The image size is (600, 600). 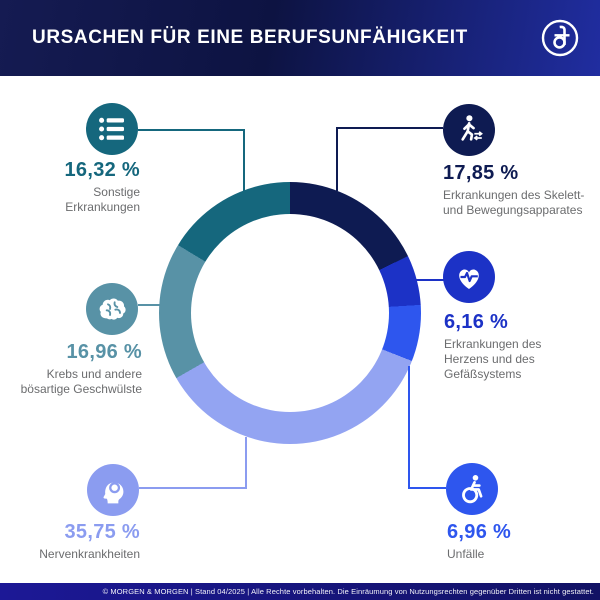 What do you see at coordinates (102, 532) in the screenshot?
I see `percent-value: 35,75 %` at bounding box center [102, 532].